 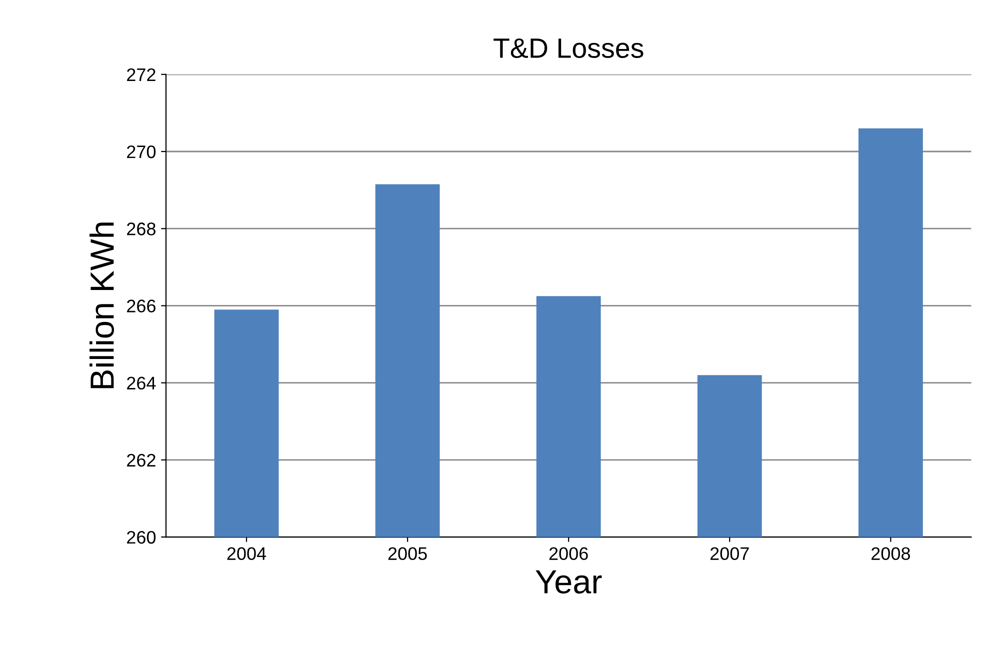 What do you see at coordinates (891, 553) in the screenshot?
I see `x-tick-label: 2008` at bounding box center [891, 553].